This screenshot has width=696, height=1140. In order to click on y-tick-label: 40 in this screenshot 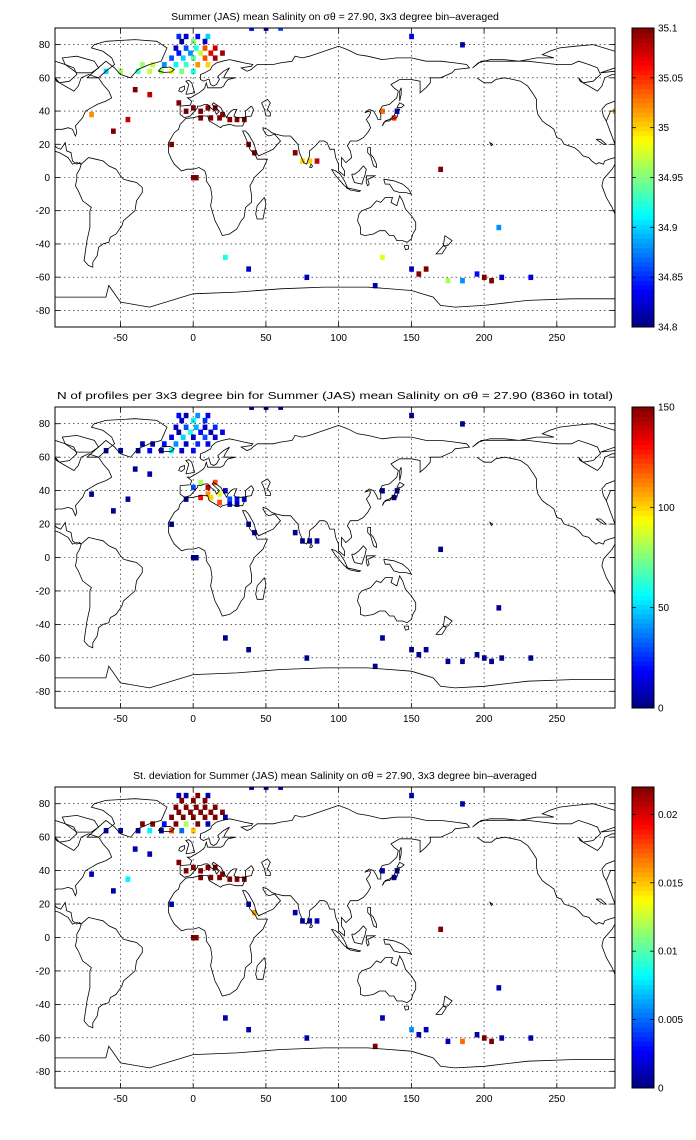, I will do `click(45, 112)`.